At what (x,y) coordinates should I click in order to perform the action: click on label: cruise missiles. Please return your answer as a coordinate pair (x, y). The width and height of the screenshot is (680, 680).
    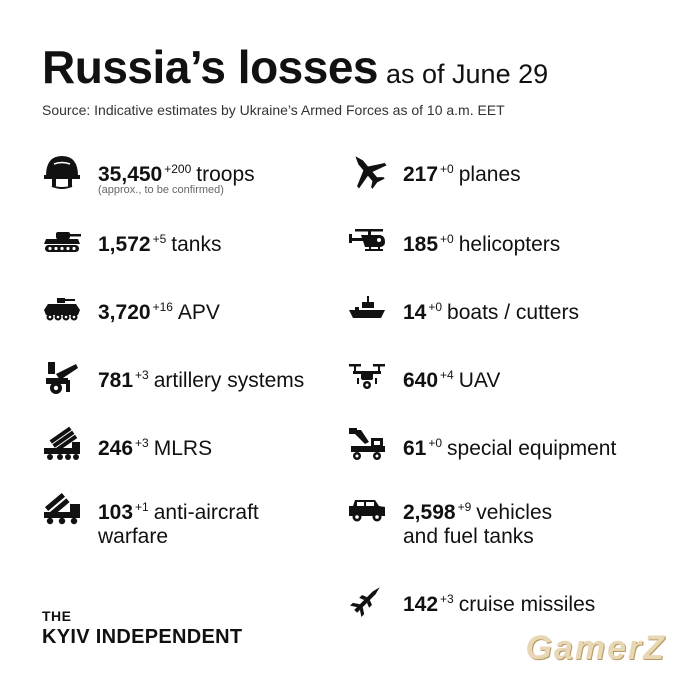
    Looking at the image, I should click on (527, 604).